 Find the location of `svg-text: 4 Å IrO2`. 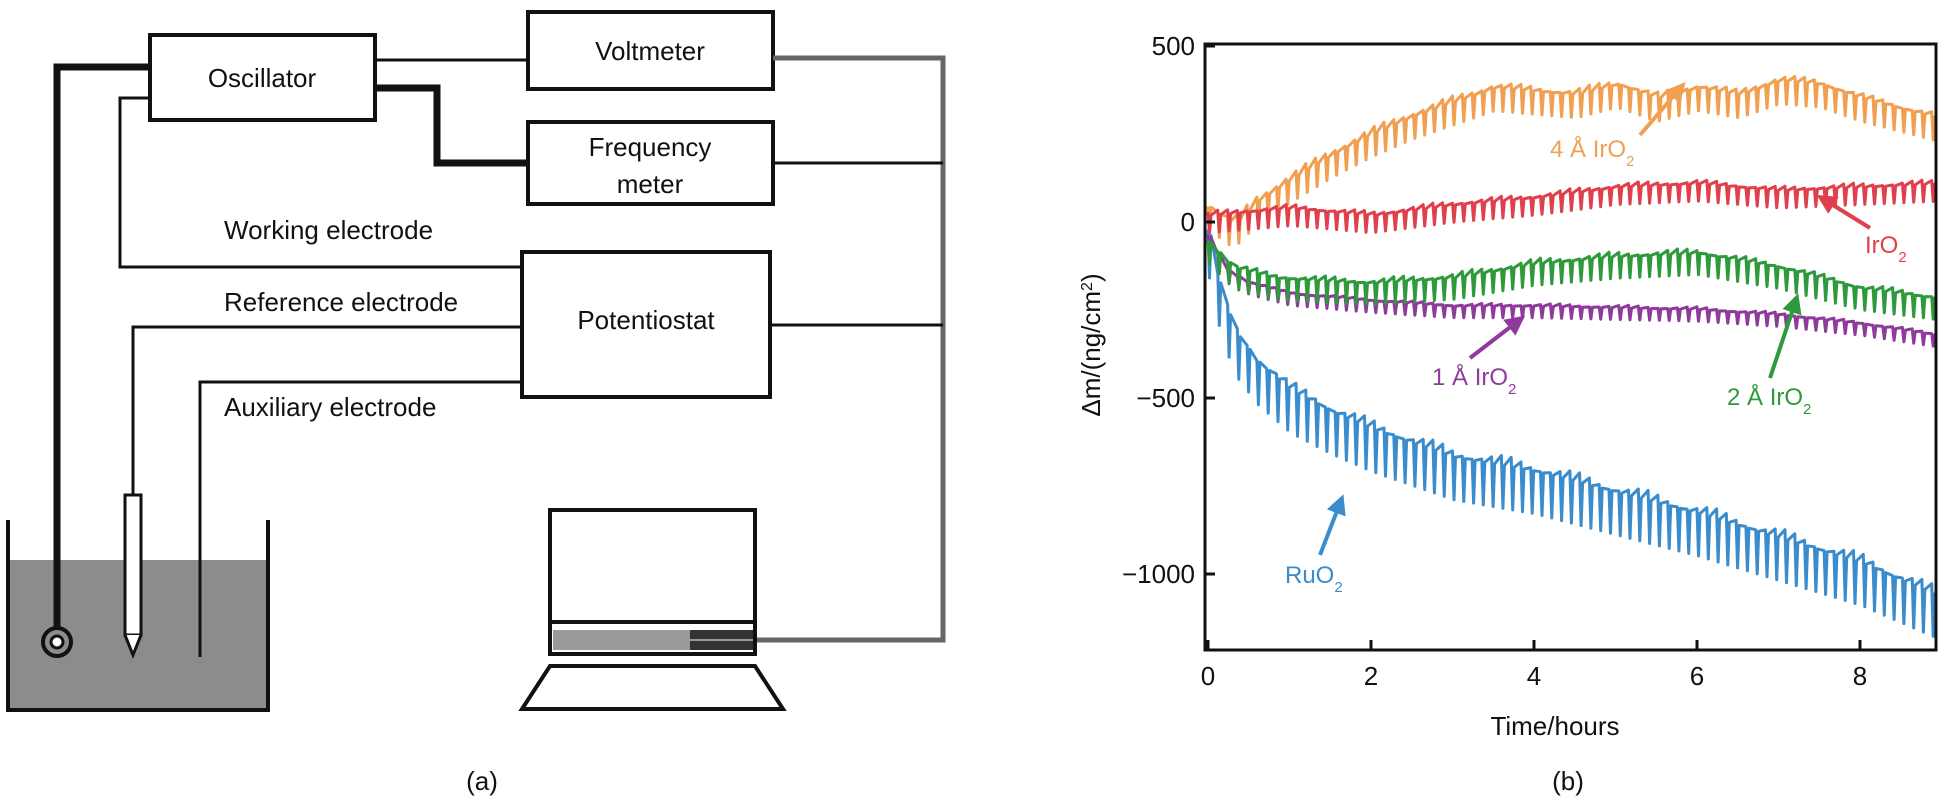

svg-text: 4 Å IrO2 is located at coordinates (1592, 152).